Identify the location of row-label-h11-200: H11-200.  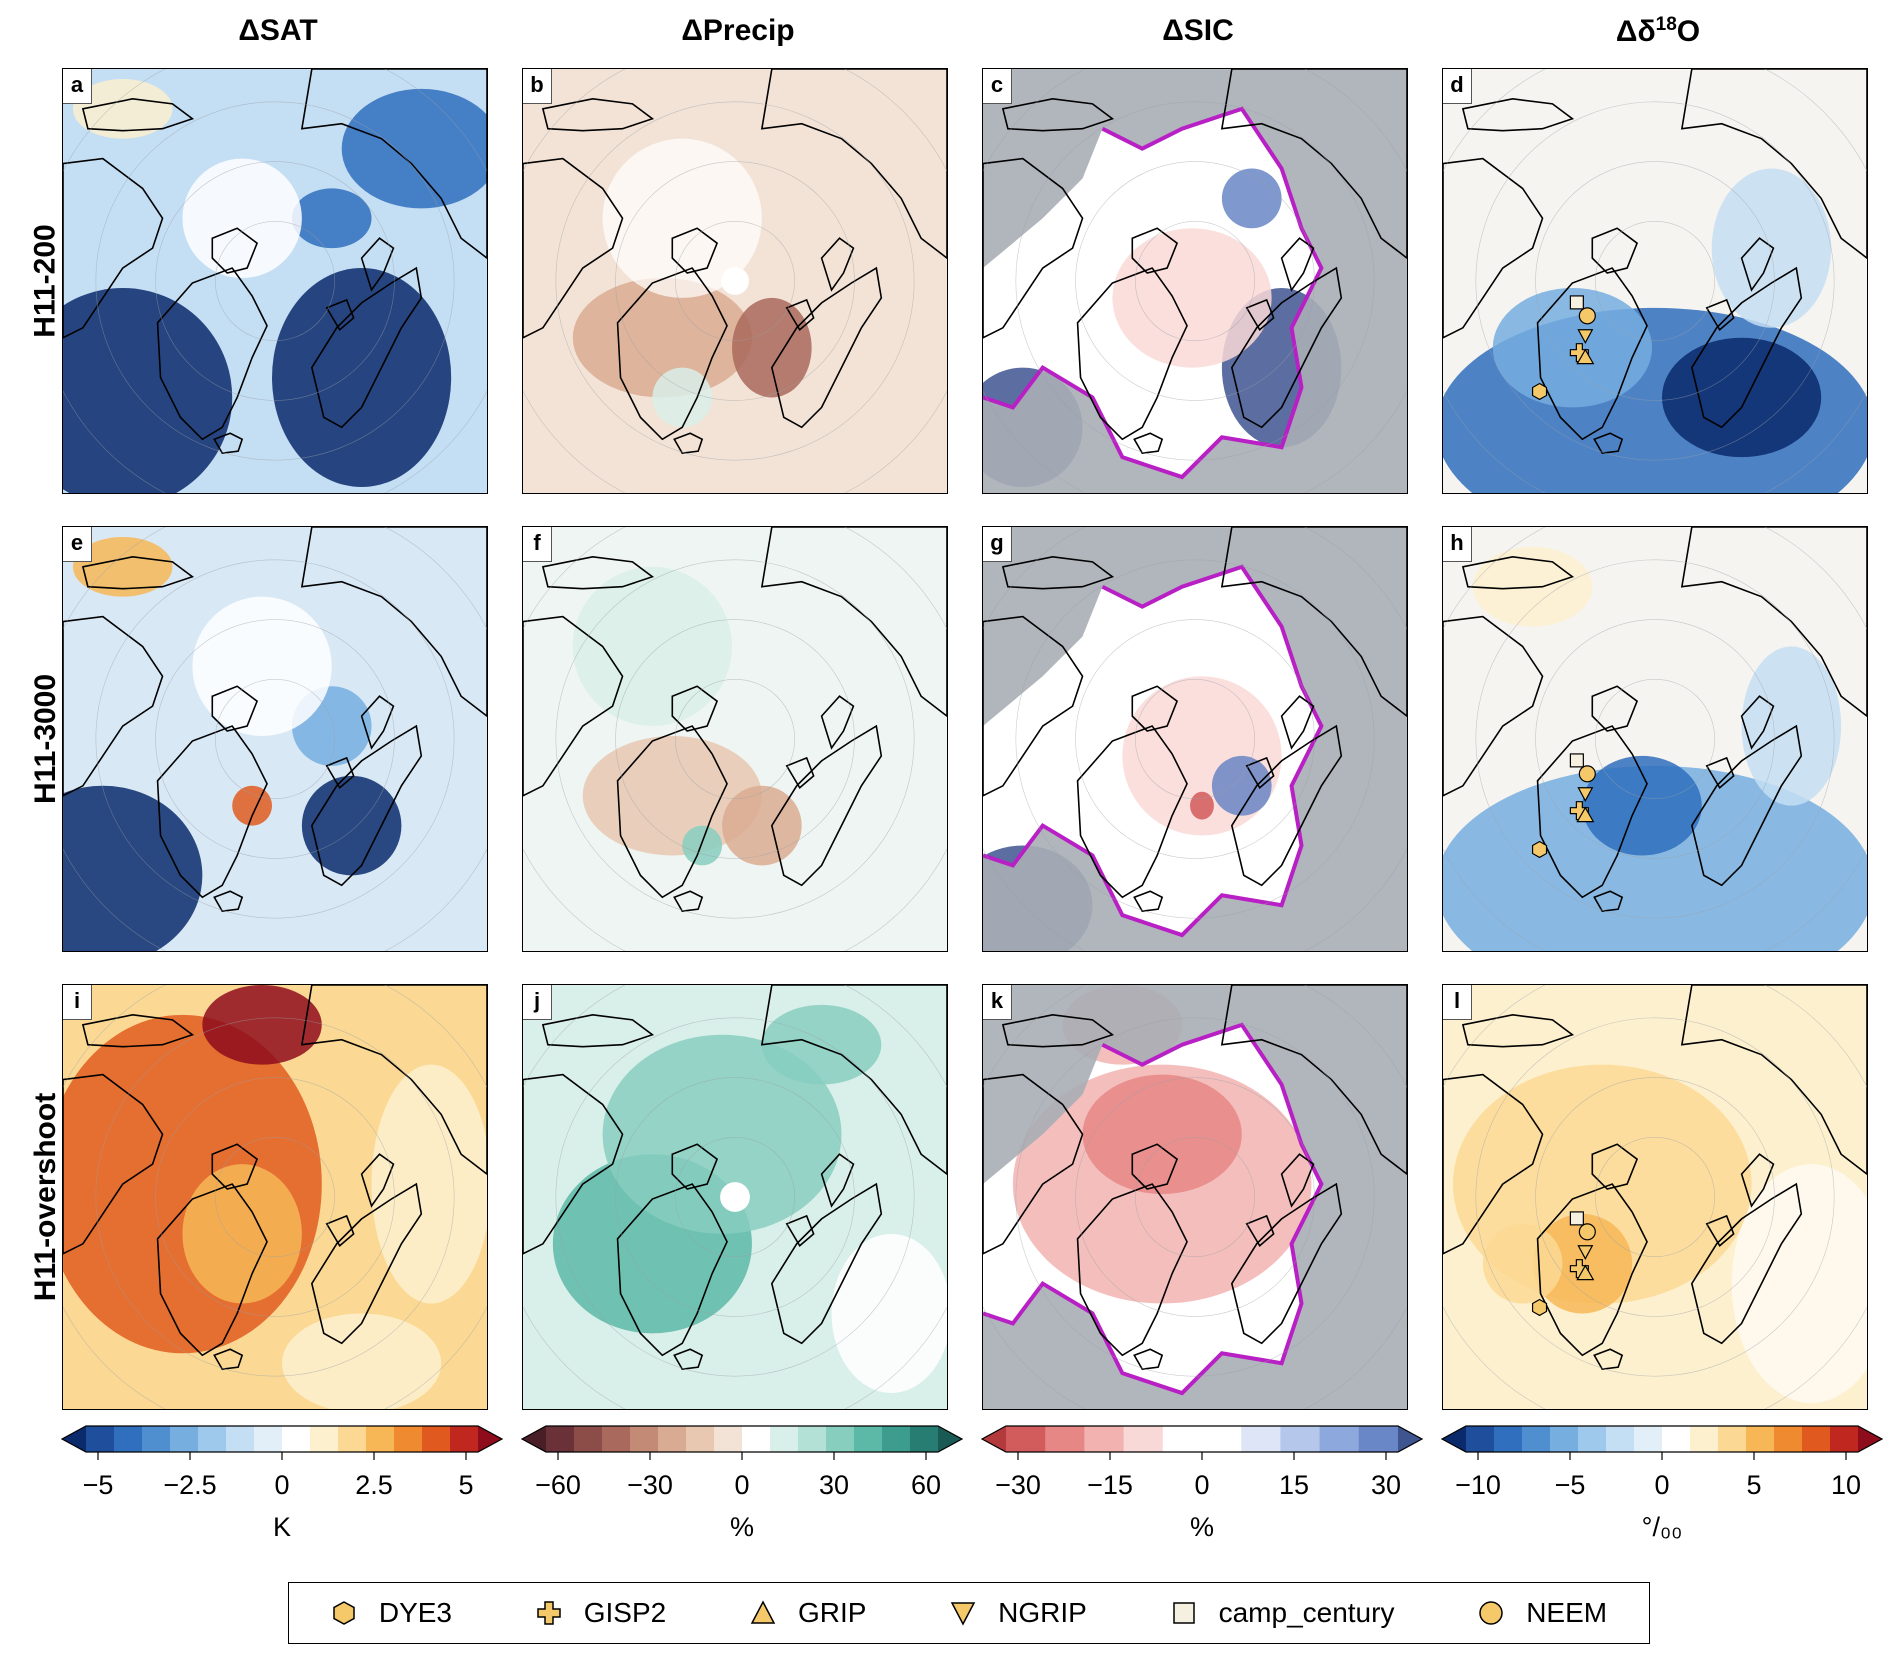
(45, 281).